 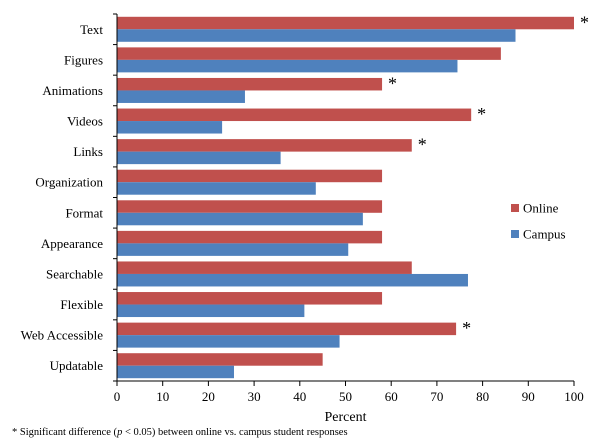 What do you see at coordinates (541, 208) in the screenshot?
I see `legend-label-online: Online` at bounding box center [541, 208].